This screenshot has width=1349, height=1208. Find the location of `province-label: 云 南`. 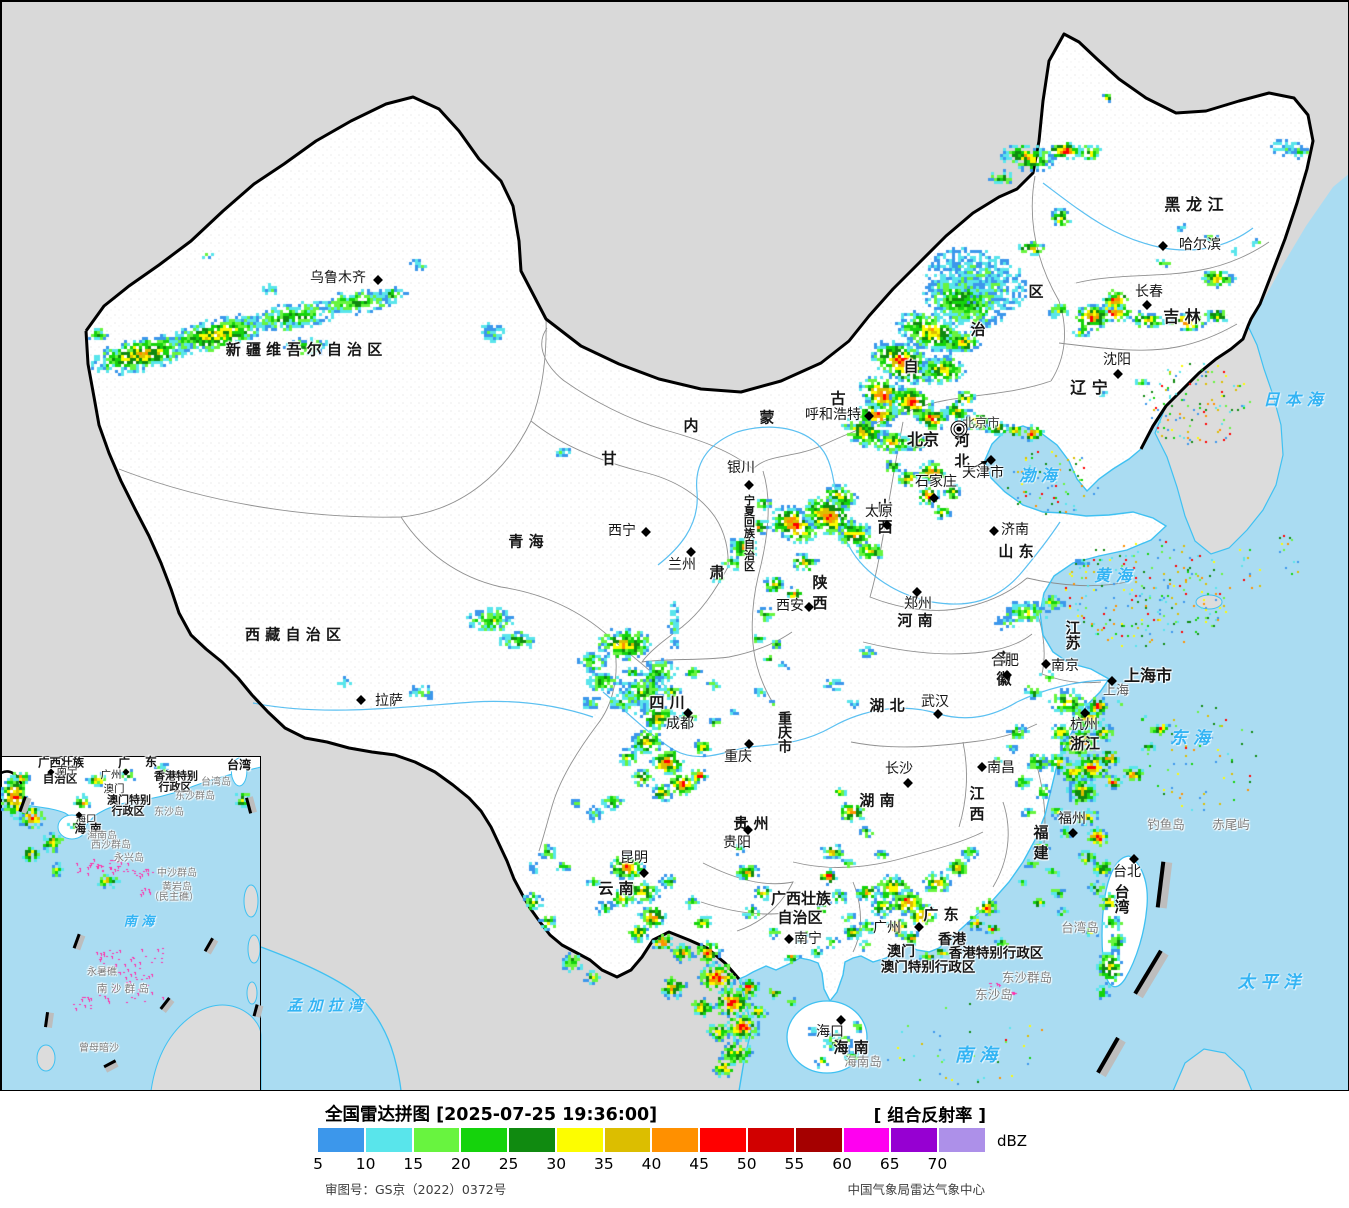

province-label: 云 南 is located at coordinates (616, 888).